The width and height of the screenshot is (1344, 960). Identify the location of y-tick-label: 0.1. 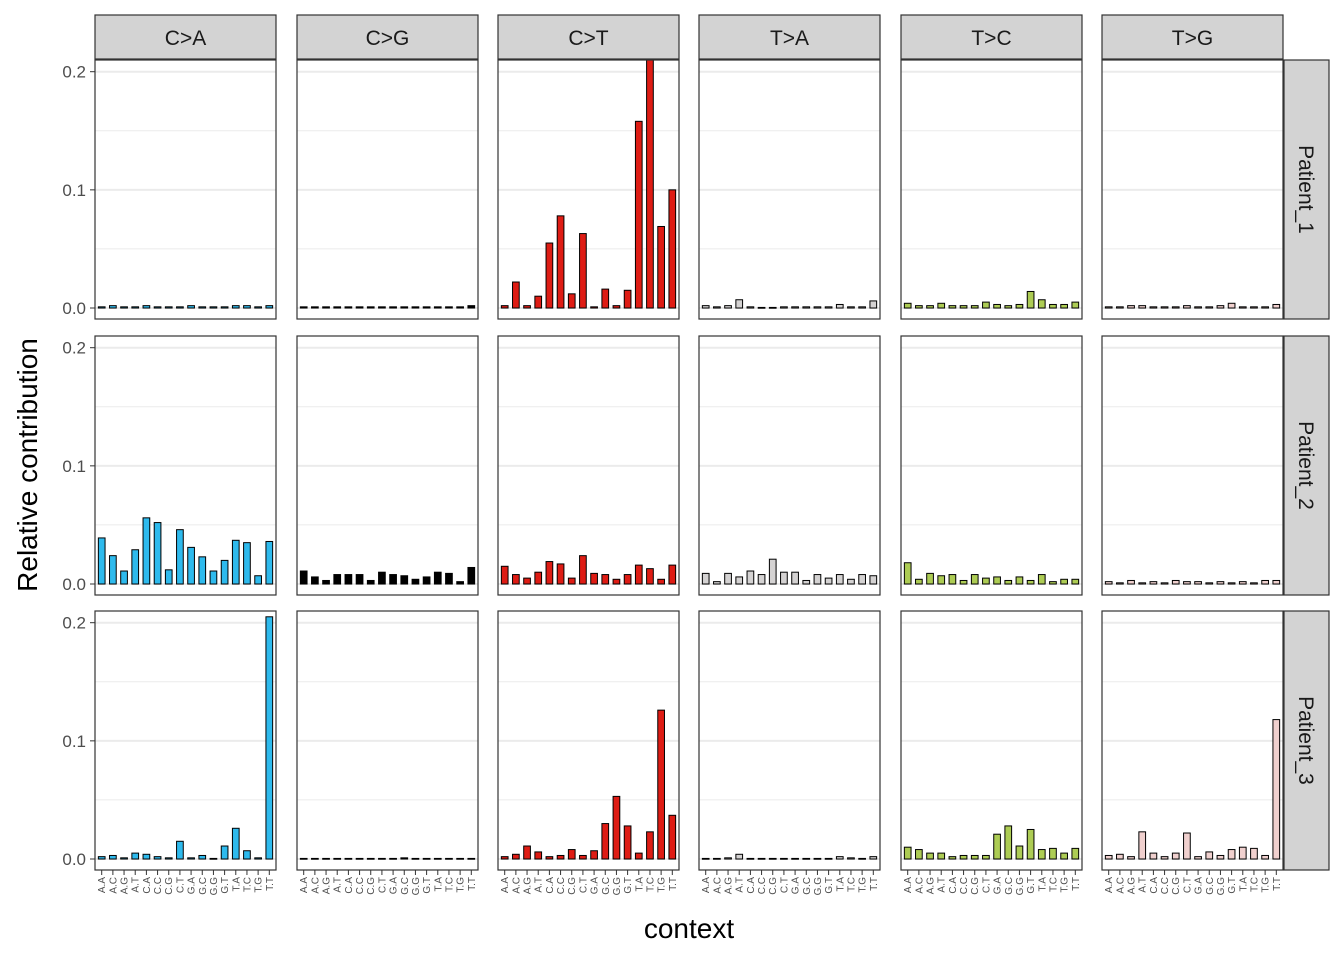
(74, 741).